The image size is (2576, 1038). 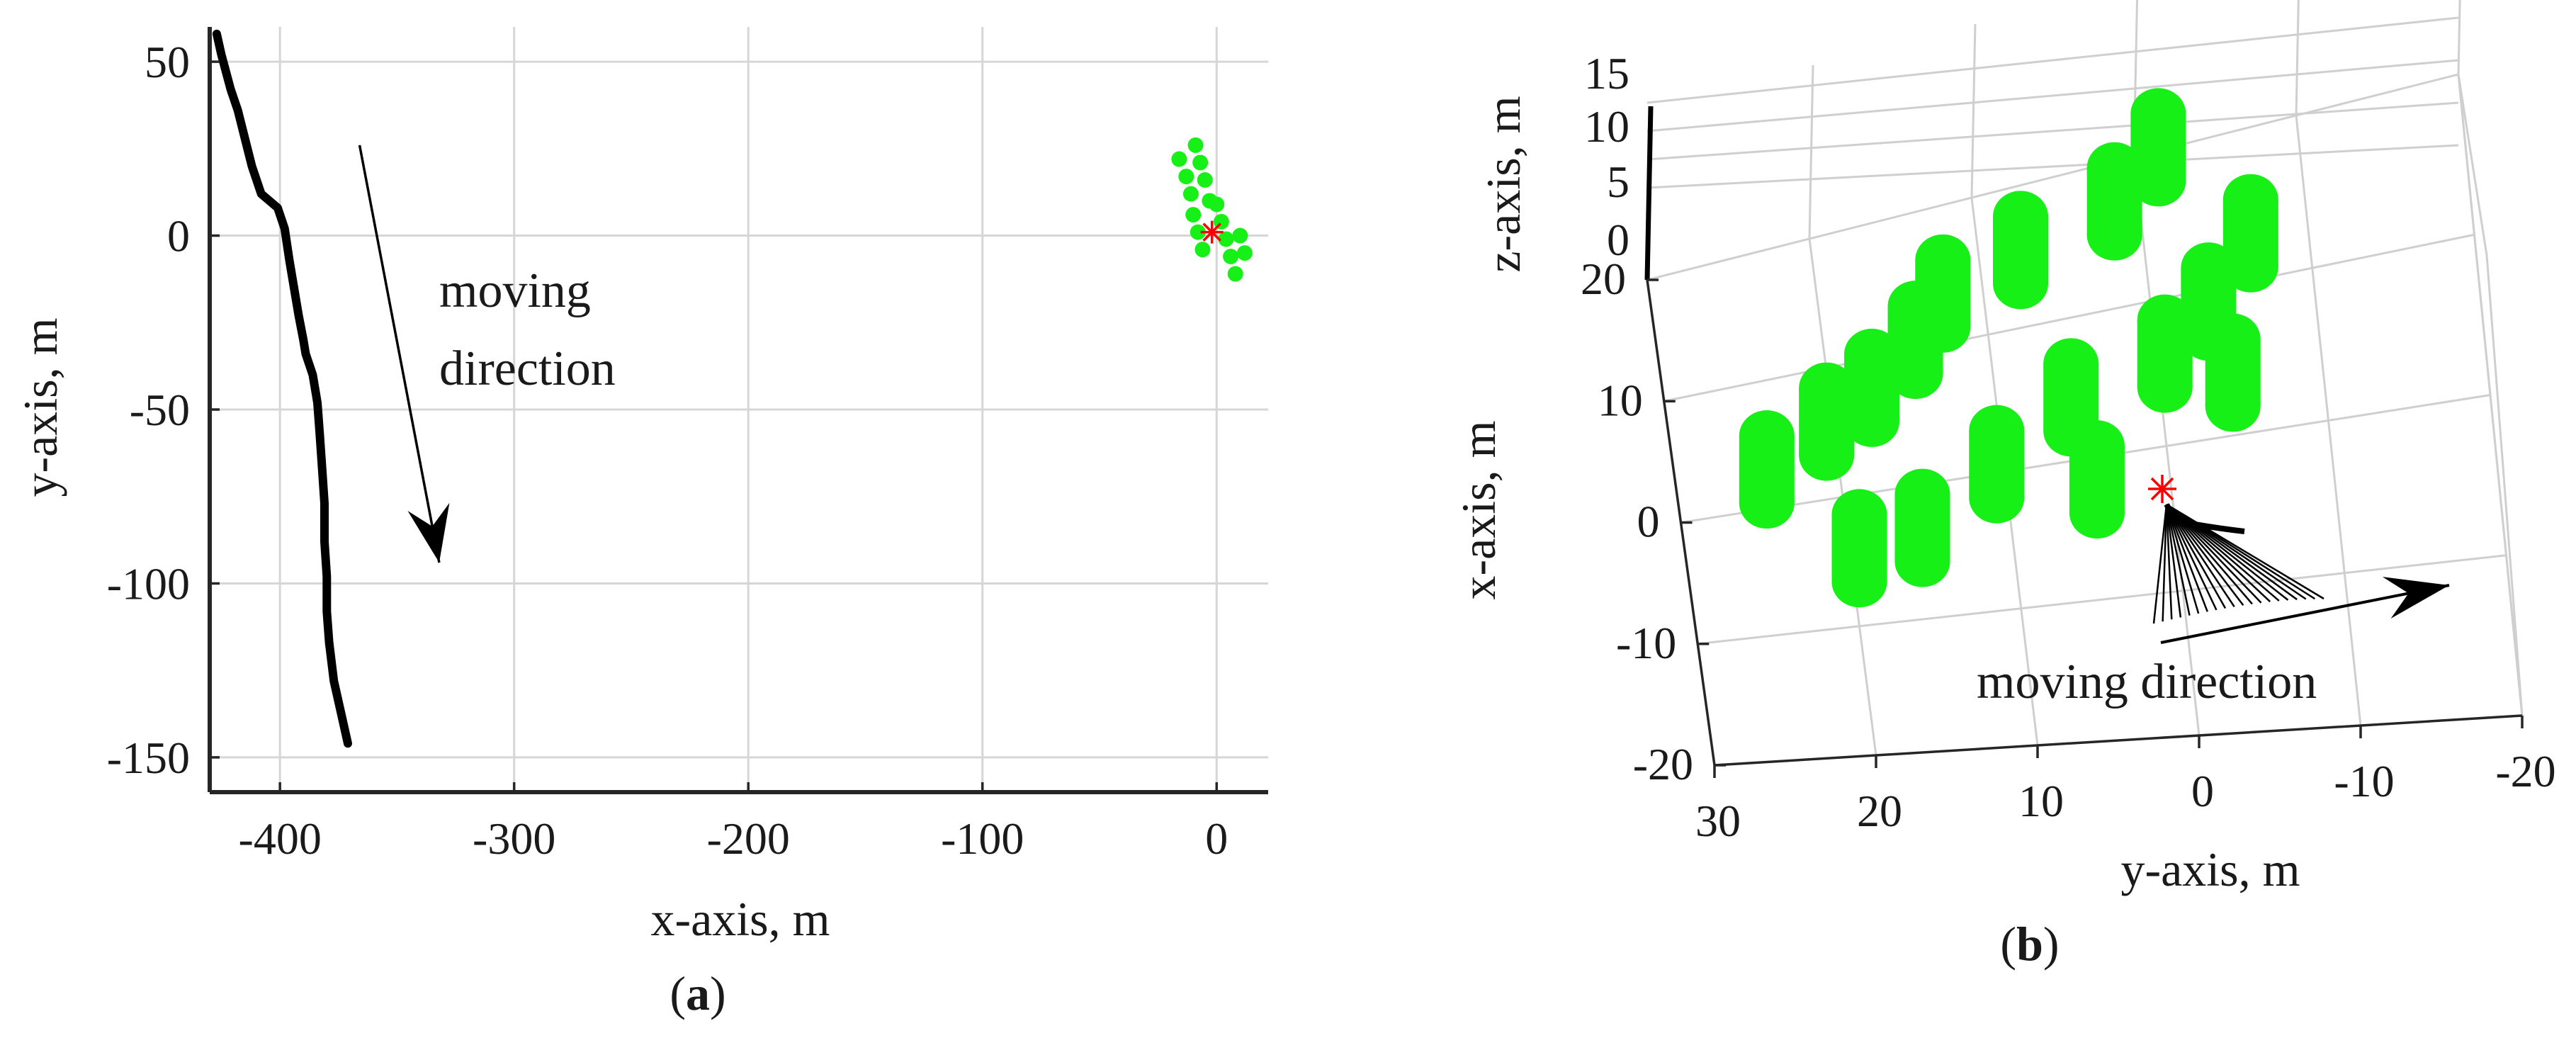 I want to click on panel-a-x-tick-label: 0, so click(x=1216, y=839).